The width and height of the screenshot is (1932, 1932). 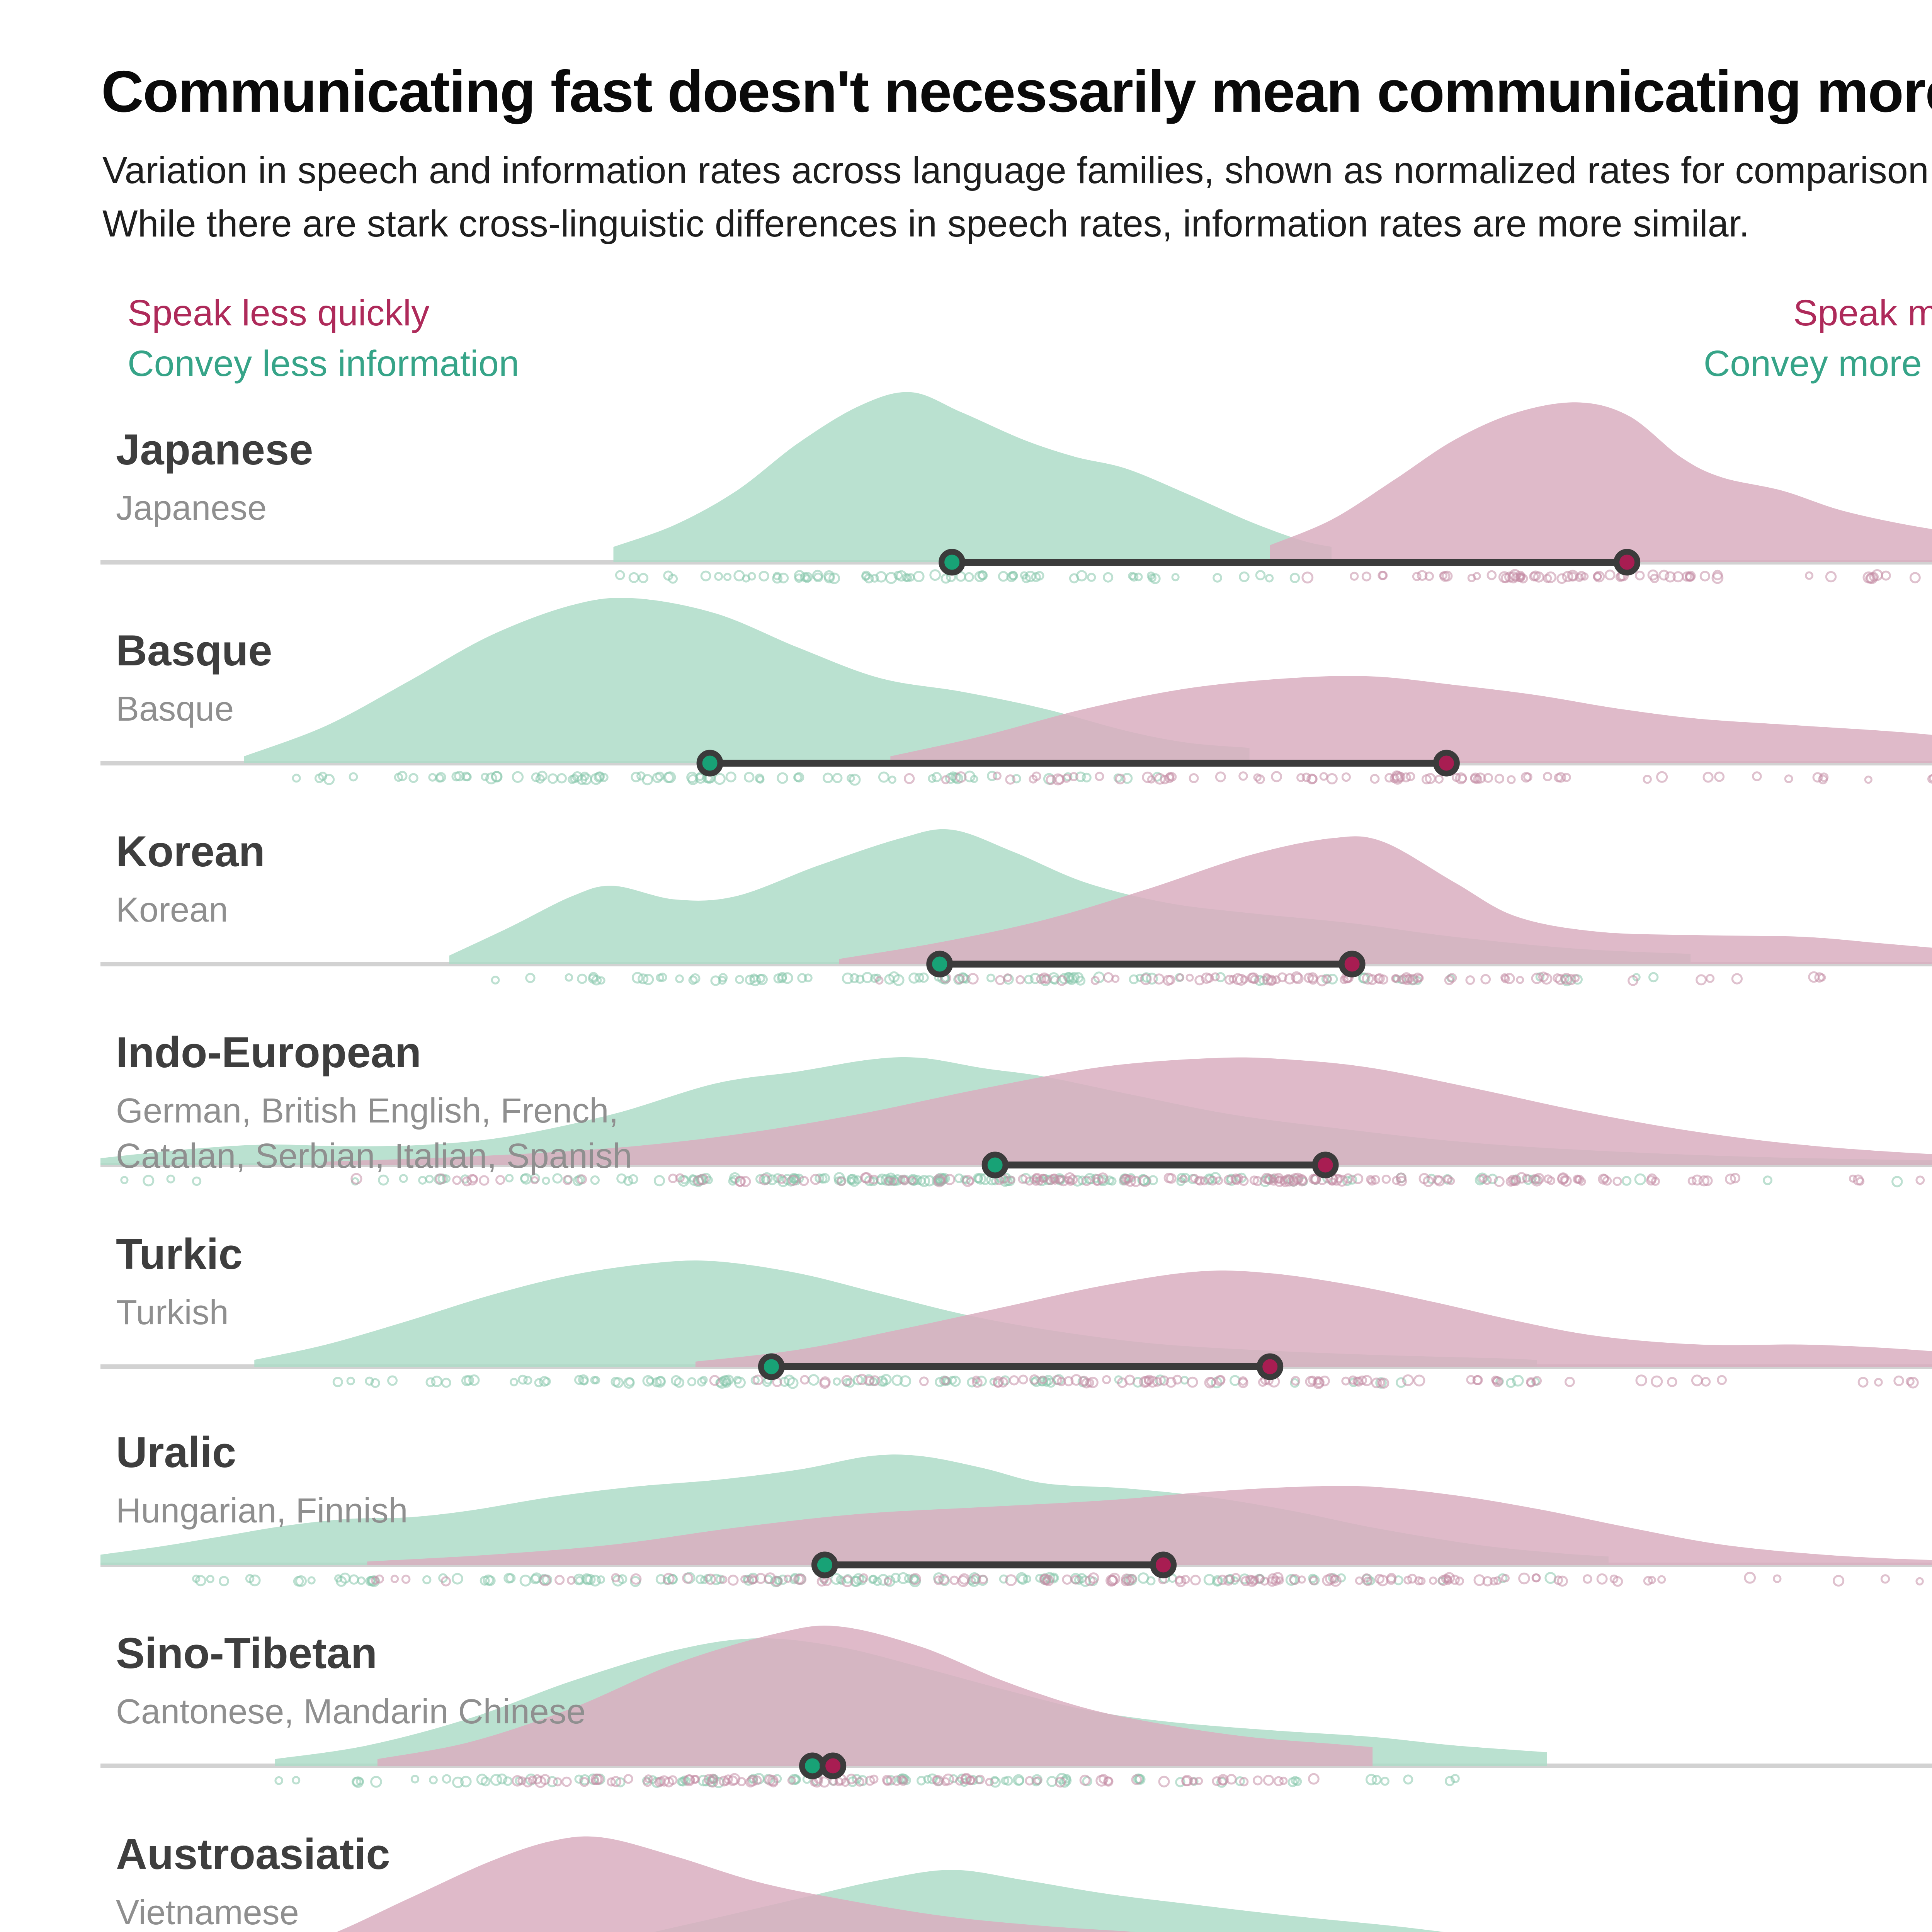 I want to click on info-estimate-dots, so click(x=867, y=1781).